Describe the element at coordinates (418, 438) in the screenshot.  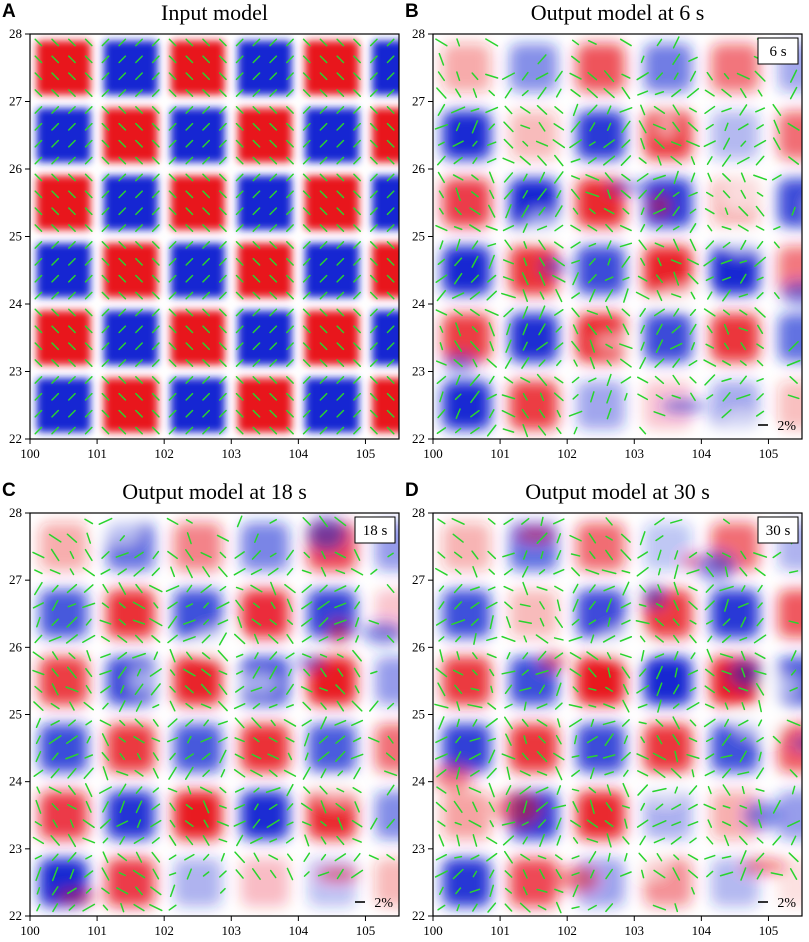
I see `y-tick-label: 22` at that location.